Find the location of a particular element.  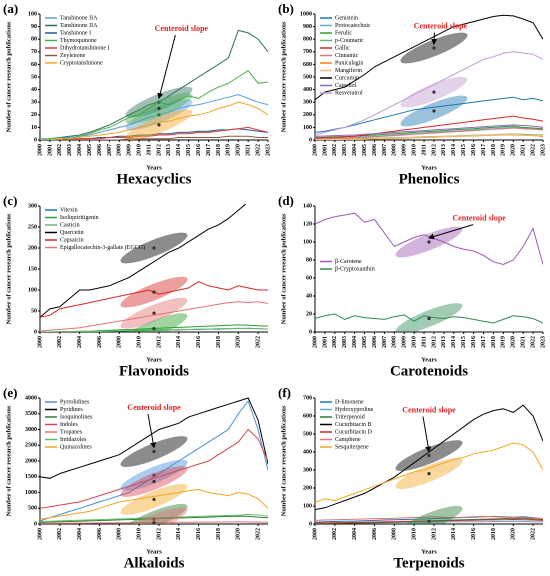

y-tick-label: 1500 is located at coordinates (31, 477).